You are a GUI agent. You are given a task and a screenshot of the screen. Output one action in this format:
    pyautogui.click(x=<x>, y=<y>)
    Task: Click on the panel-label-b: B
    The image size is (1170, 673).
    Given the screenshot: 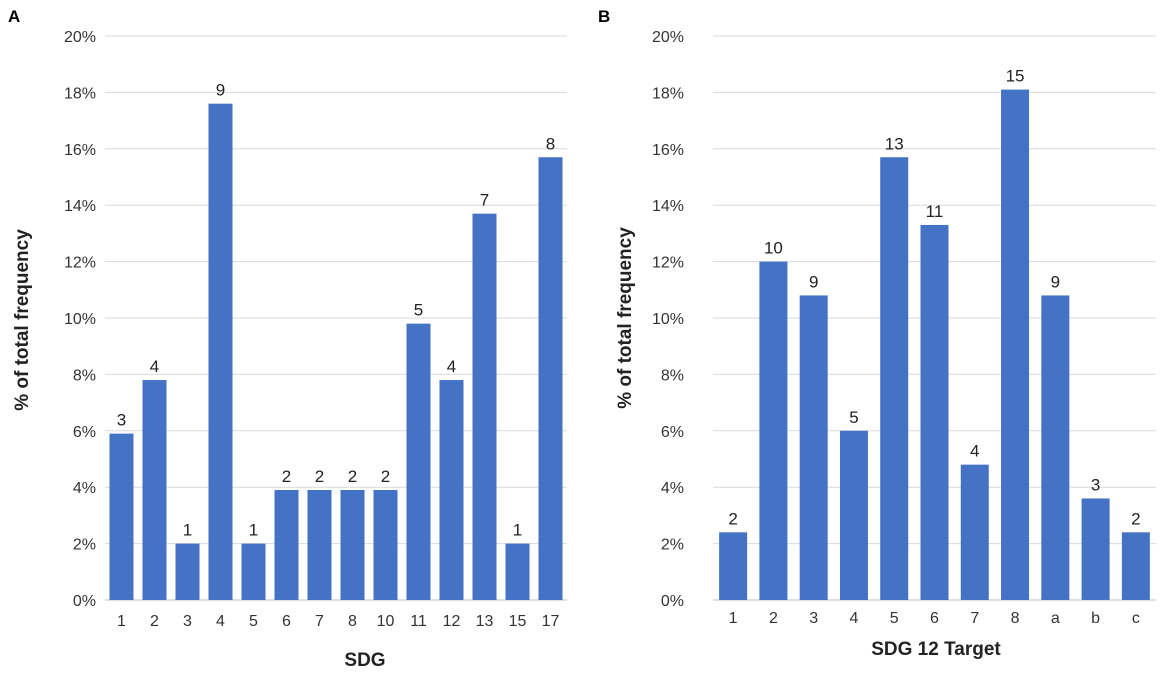 What is the action you would take?
    pyautogui.click(x=604, y=16)
    